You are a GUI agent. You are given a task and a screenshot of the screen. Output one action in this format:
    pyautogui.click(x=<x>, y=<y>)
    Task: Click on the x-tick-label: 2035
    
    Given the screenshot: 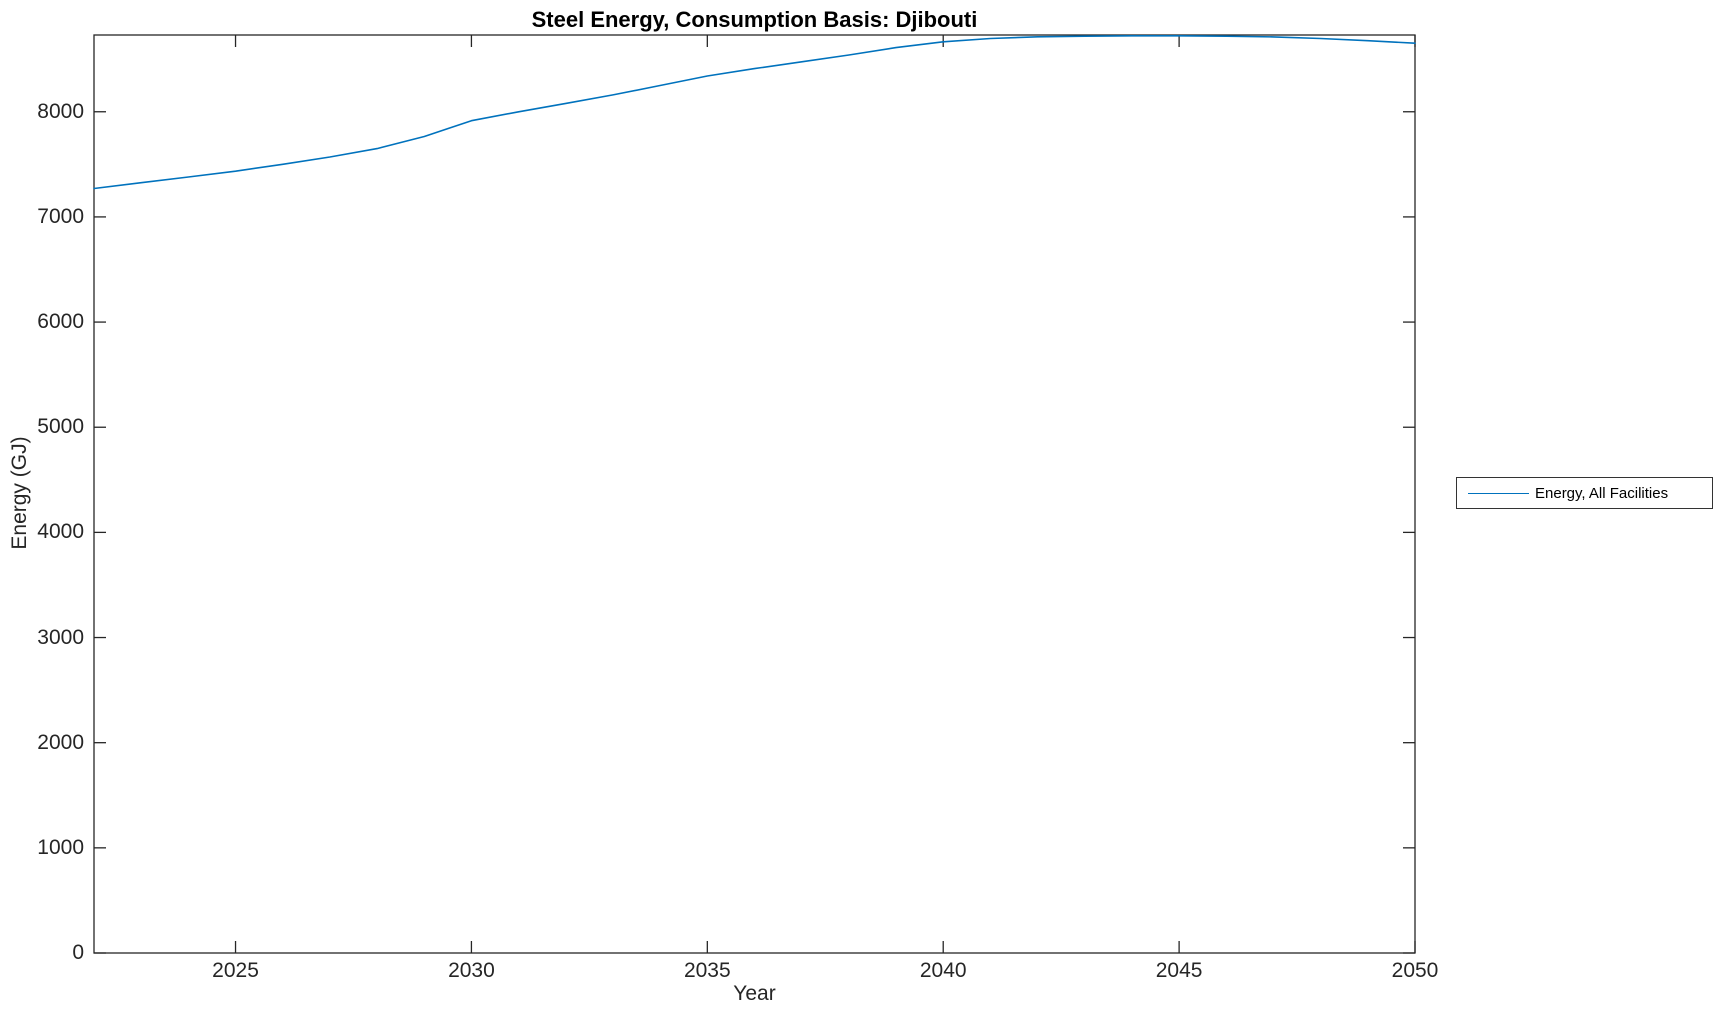 What is the action you would take?
    pyautogui.click(x=707, y=970)
    